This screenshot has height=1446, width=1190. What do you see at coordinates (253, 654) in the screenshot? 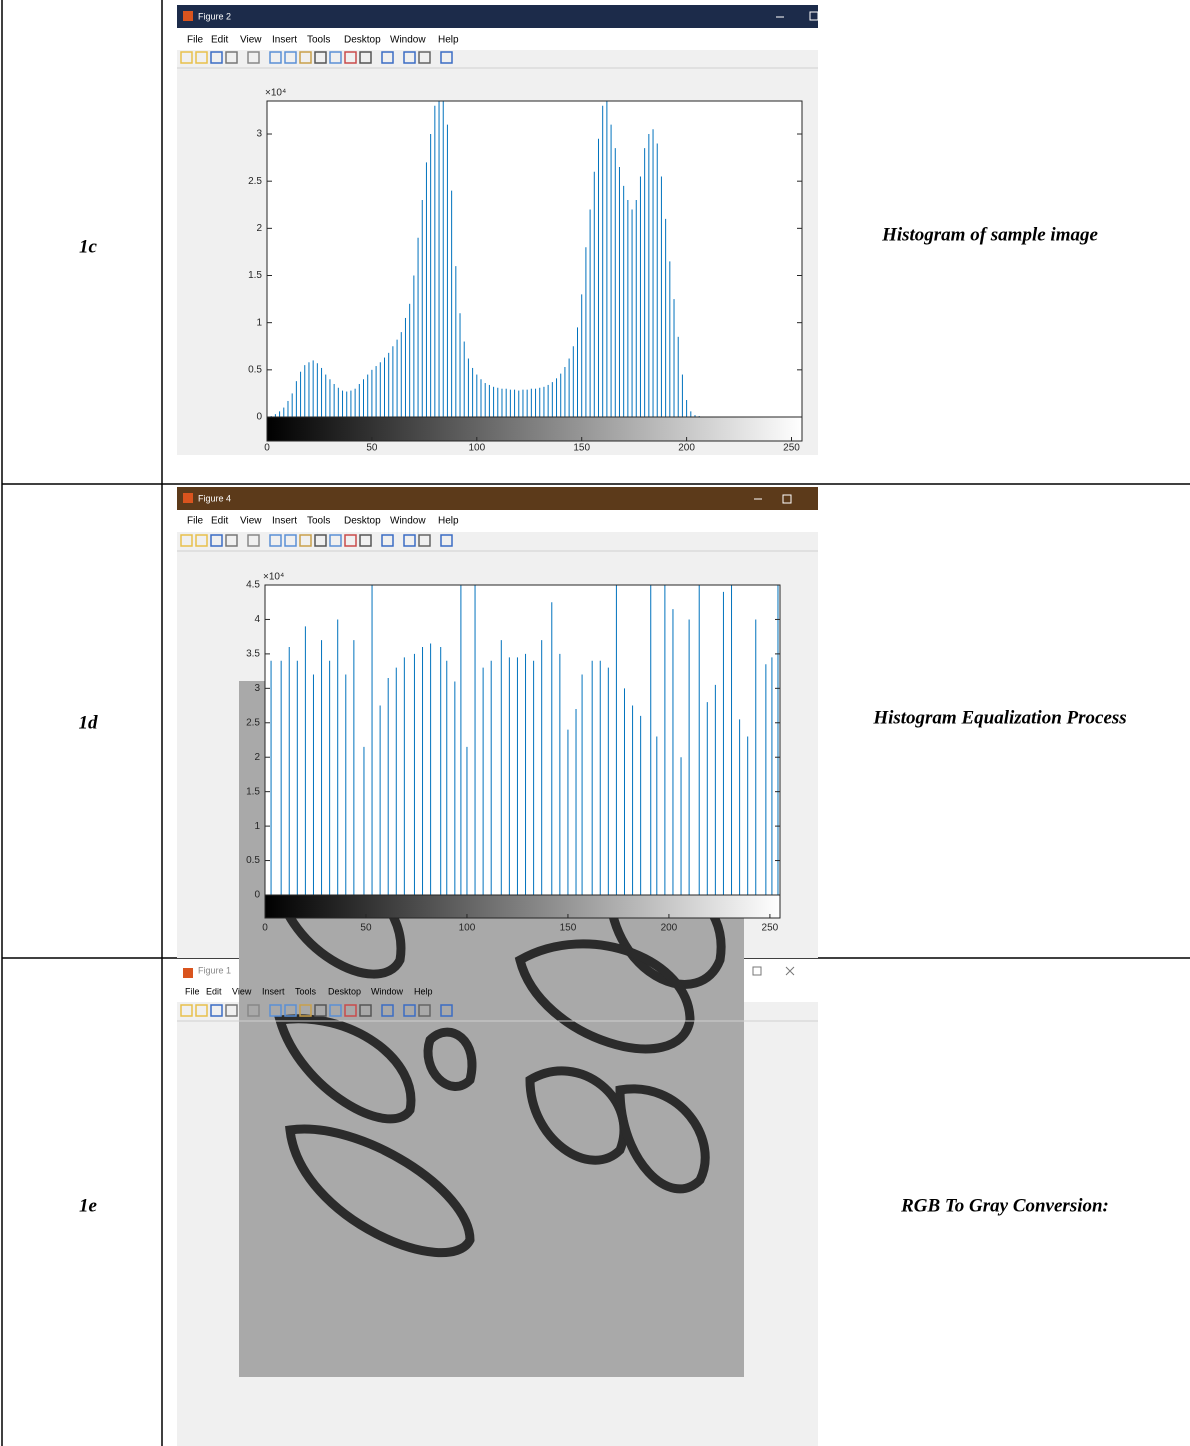
I see `y-tick-label: 3.5` at bounding box center [253, 654].